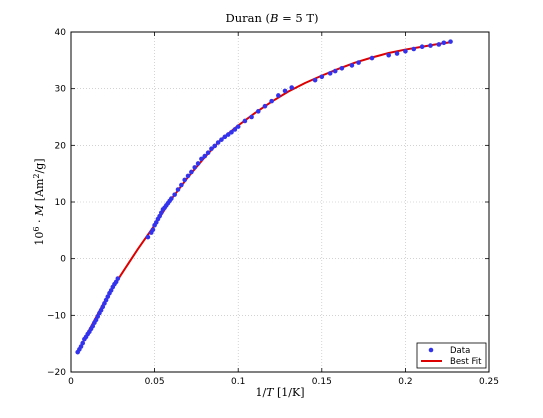  I want to click on x-tick-label: 0, so click(71, 382).